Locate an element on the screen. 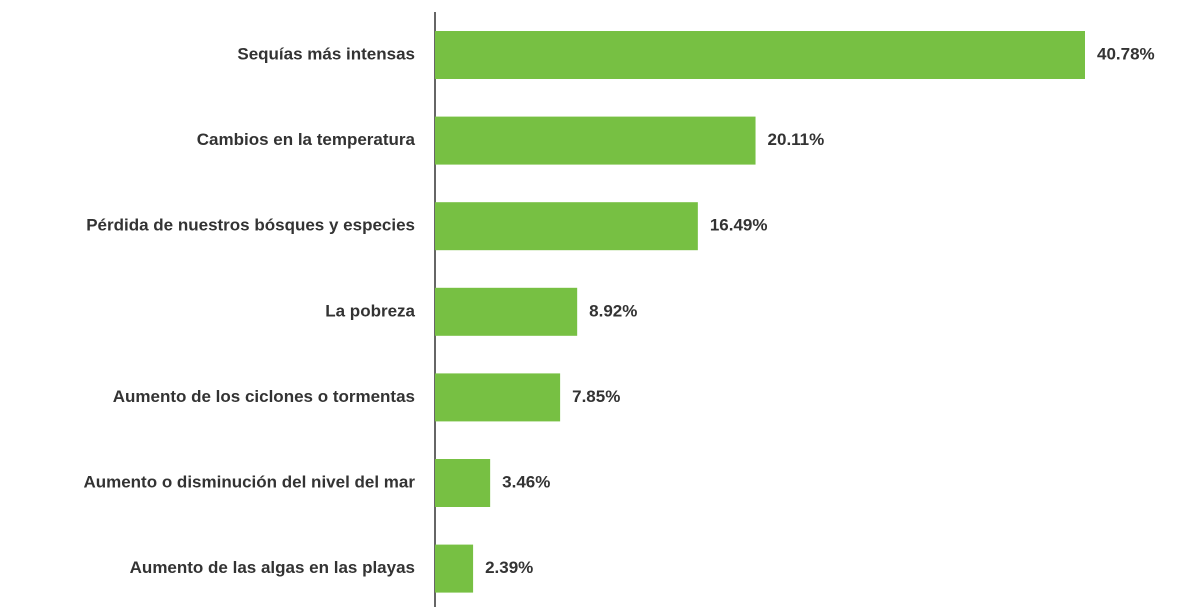 The image size is (1183, 607). value-label: 20.11% is located at coordinates (796, 139).